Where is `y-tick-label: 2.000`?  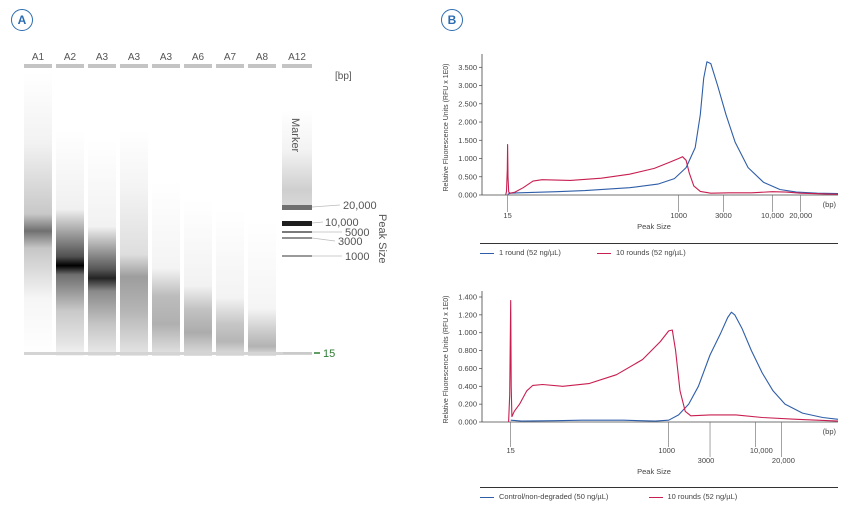
y-tick-label: 2.000 is located at coordinates (467, 122).